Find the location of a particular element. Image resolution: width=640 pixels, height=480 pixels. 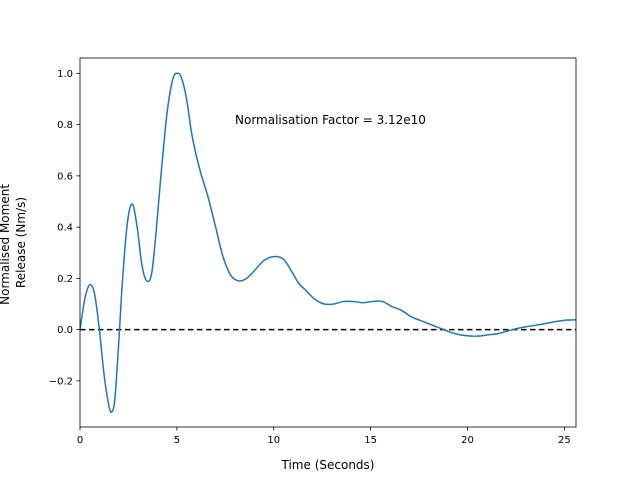

y-tick-label: 0.4 is located at coordinates (65, 228).